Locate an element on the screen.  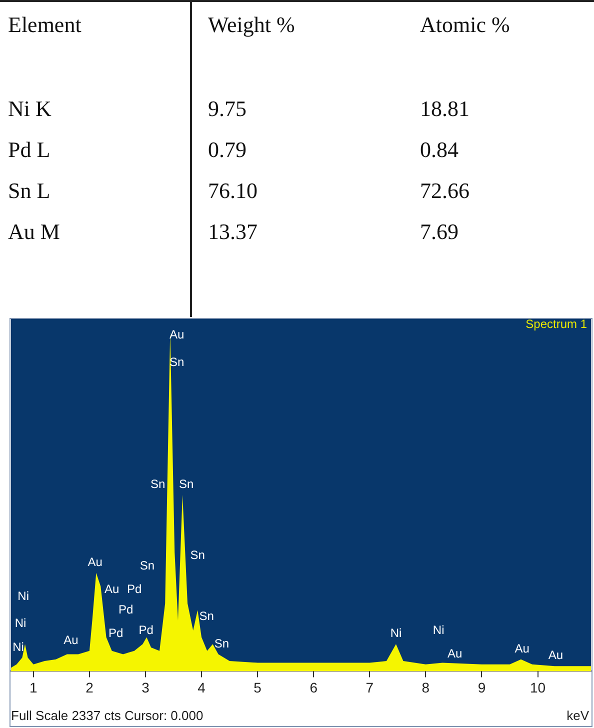
category-label: Element is located at coordinates (45, 25).